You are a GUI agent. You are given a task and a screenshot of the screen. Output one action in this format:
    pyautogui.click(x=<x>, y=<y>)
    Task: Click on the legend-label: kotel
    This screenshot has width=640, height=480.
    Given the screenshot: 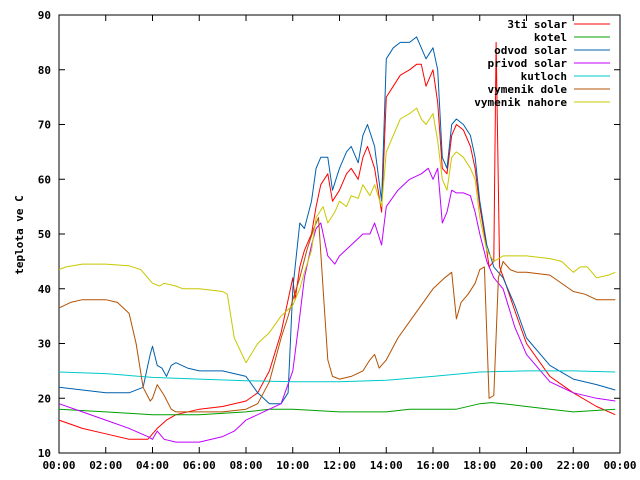 What is the action you would take?
    pyautogui.click(x=550, y=37)
    